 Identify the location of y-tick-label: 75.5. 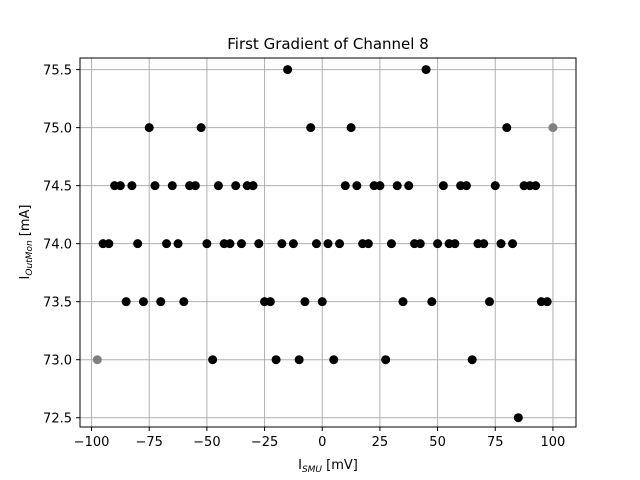
(57, 71).